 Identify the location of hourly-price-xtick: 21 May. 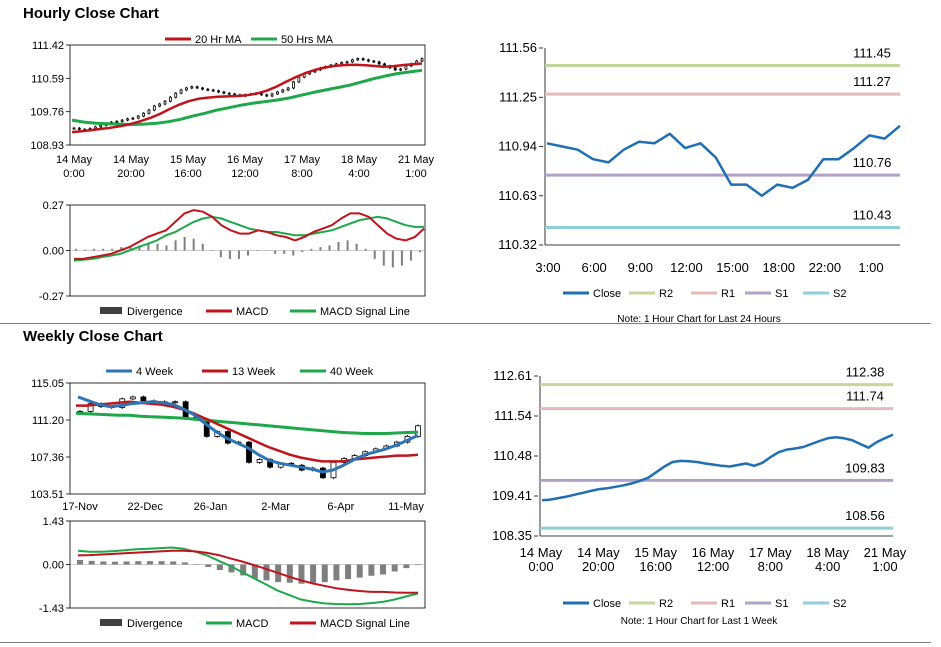
(416, 160).